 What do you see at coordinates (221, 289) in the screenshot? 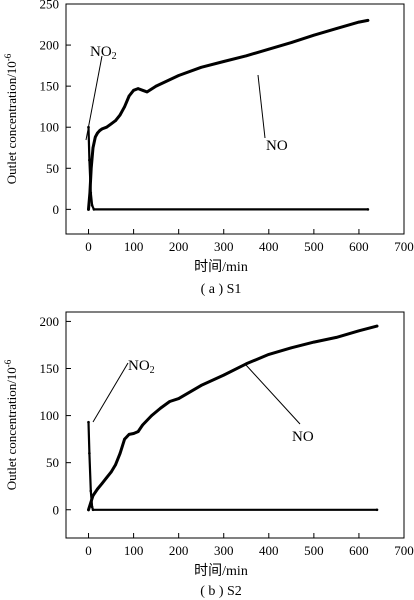
I see `chart-a-caption: ( a ) S1` at bounding box center [221, 289].